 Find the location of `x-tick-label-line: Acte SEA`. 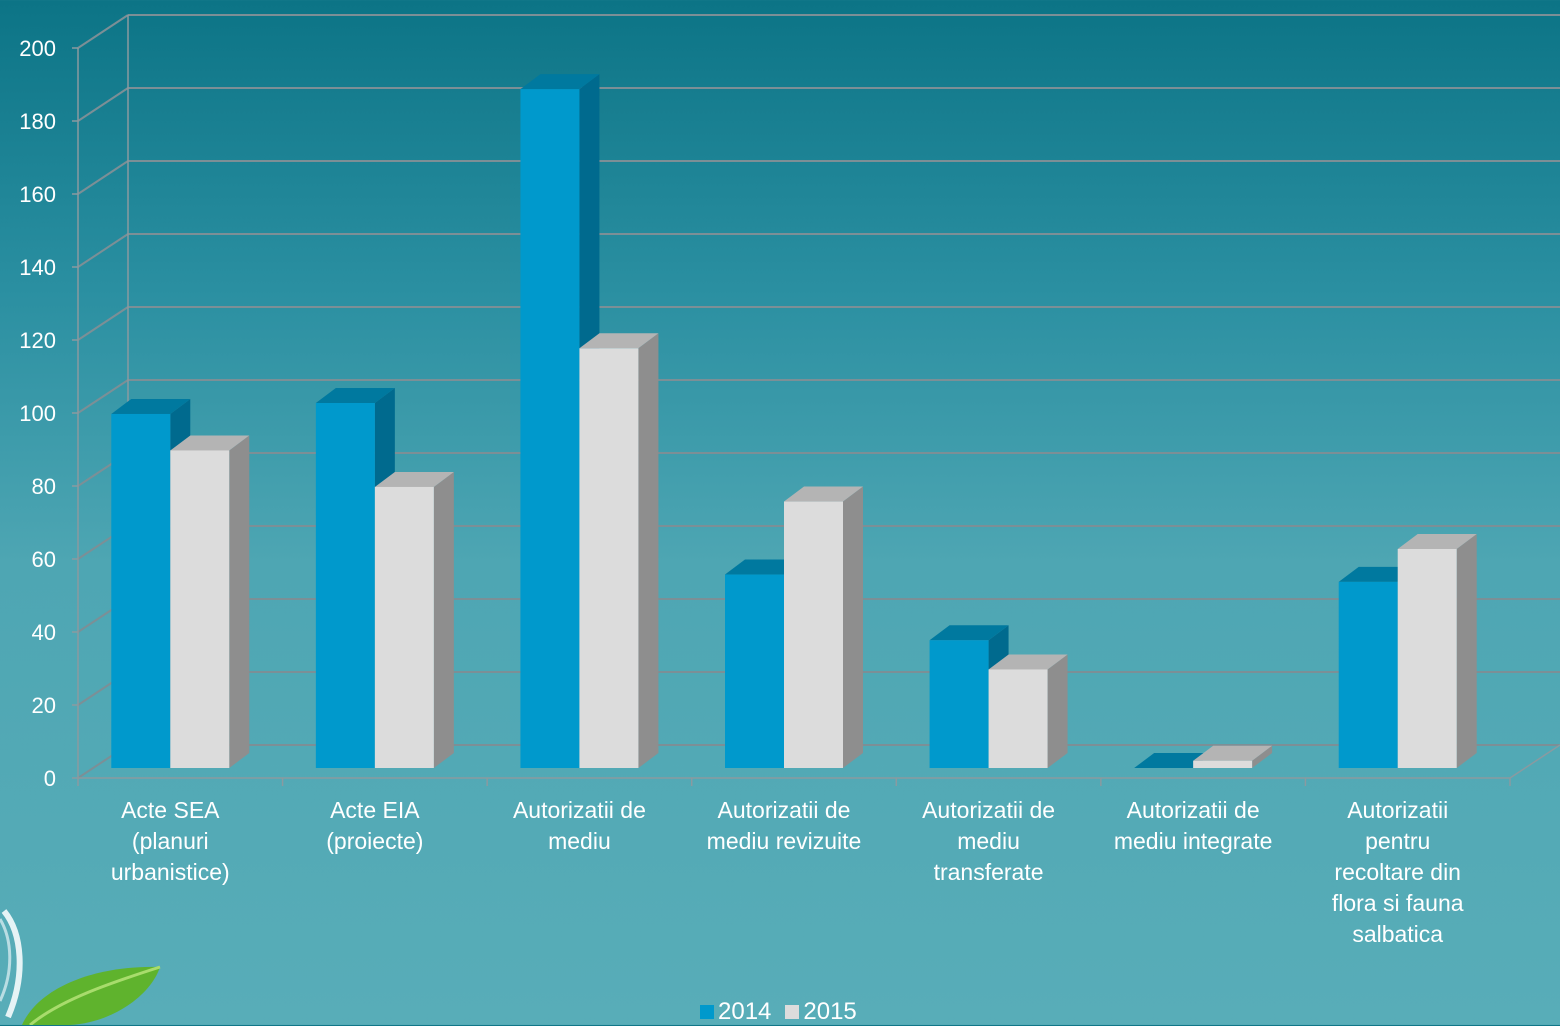

x-tick-label-line: Acte SEA is located at coordinates (170, 810).